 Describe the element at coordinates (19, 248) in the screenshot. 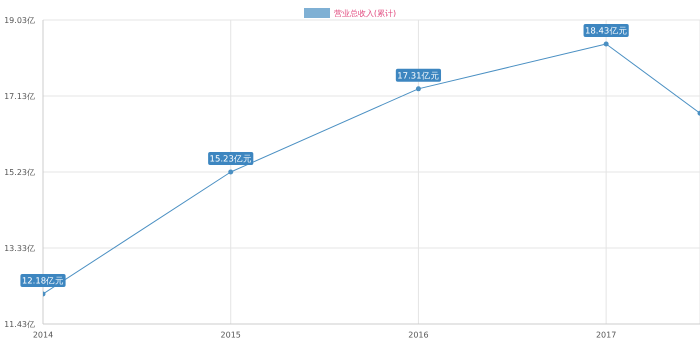

I see `y-tick-label: 13.33亿` at that location.